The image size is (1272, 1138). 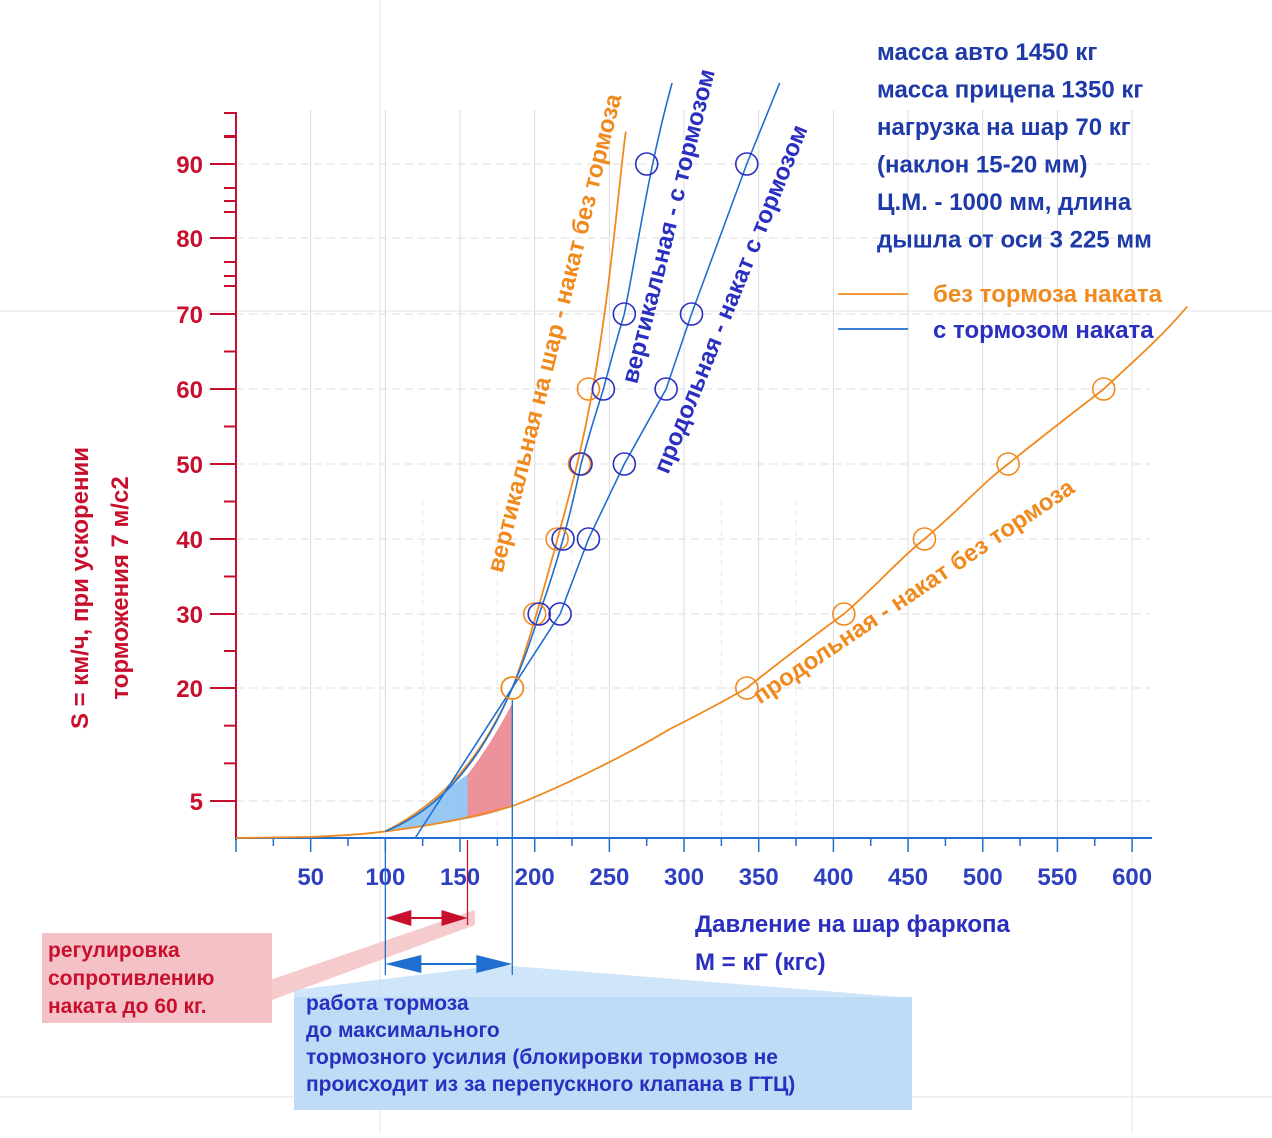 What do you see at coordinates (196, 802) in the screenshot?
I see `y-tick-label: 5` at bounding box center [196, 802].